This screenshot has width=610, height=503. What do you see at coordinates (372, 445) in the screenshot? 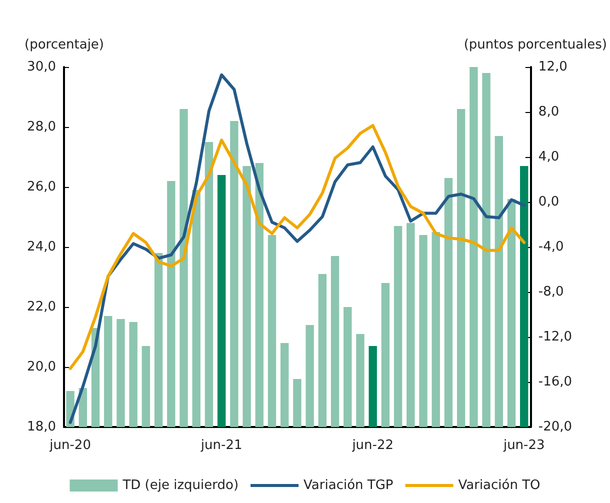
I see `x-tick-label: jun-22` at bounding box center [372, 445].